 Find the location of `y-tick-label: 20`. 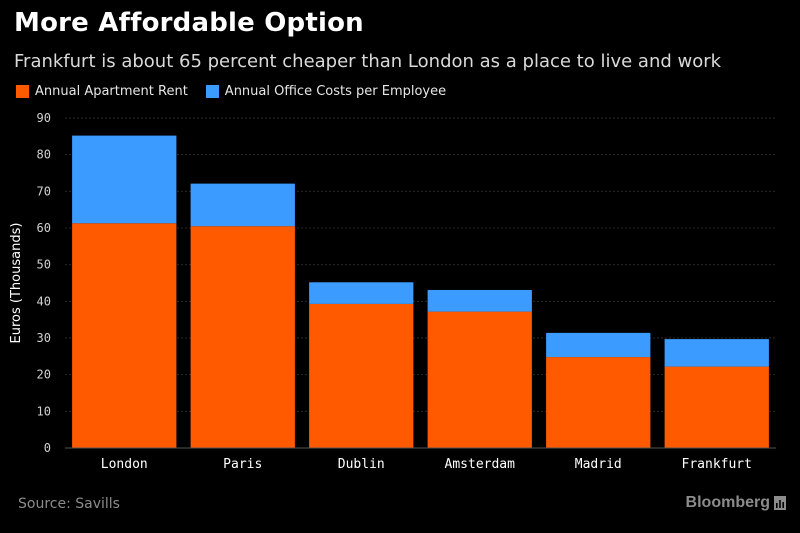

y-tick-label: 20 is located at coordinates (44, 375).